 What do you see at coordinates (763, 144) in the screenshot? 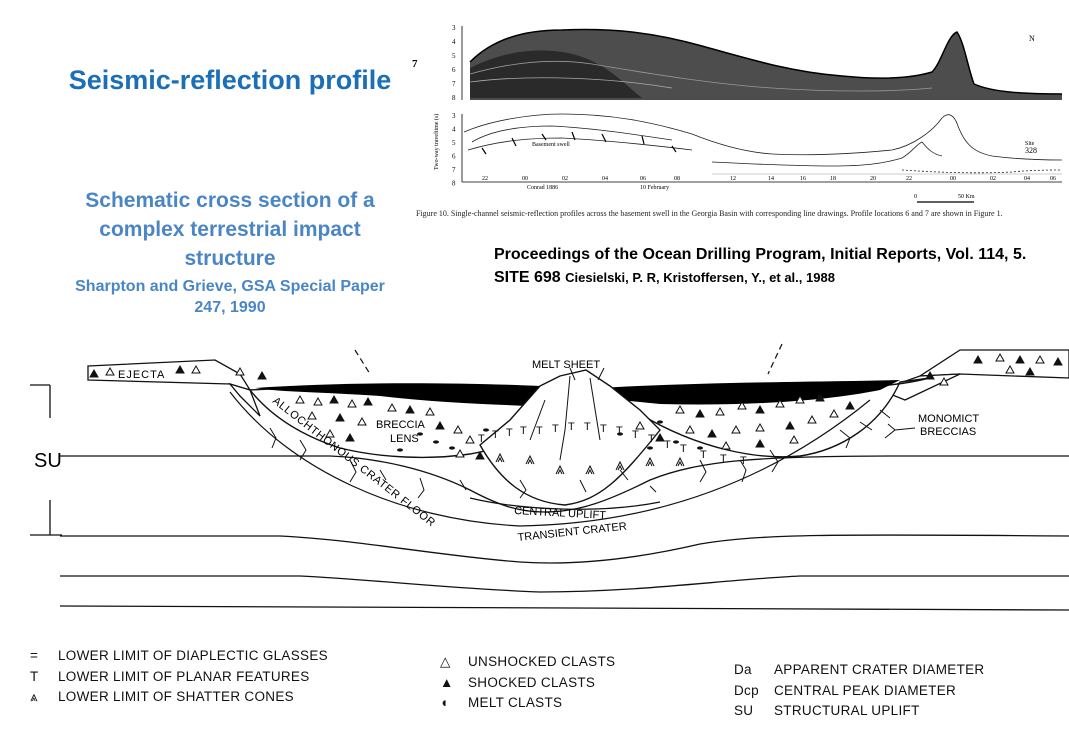
I see `line-drawing` at bounding box center [763, 144].